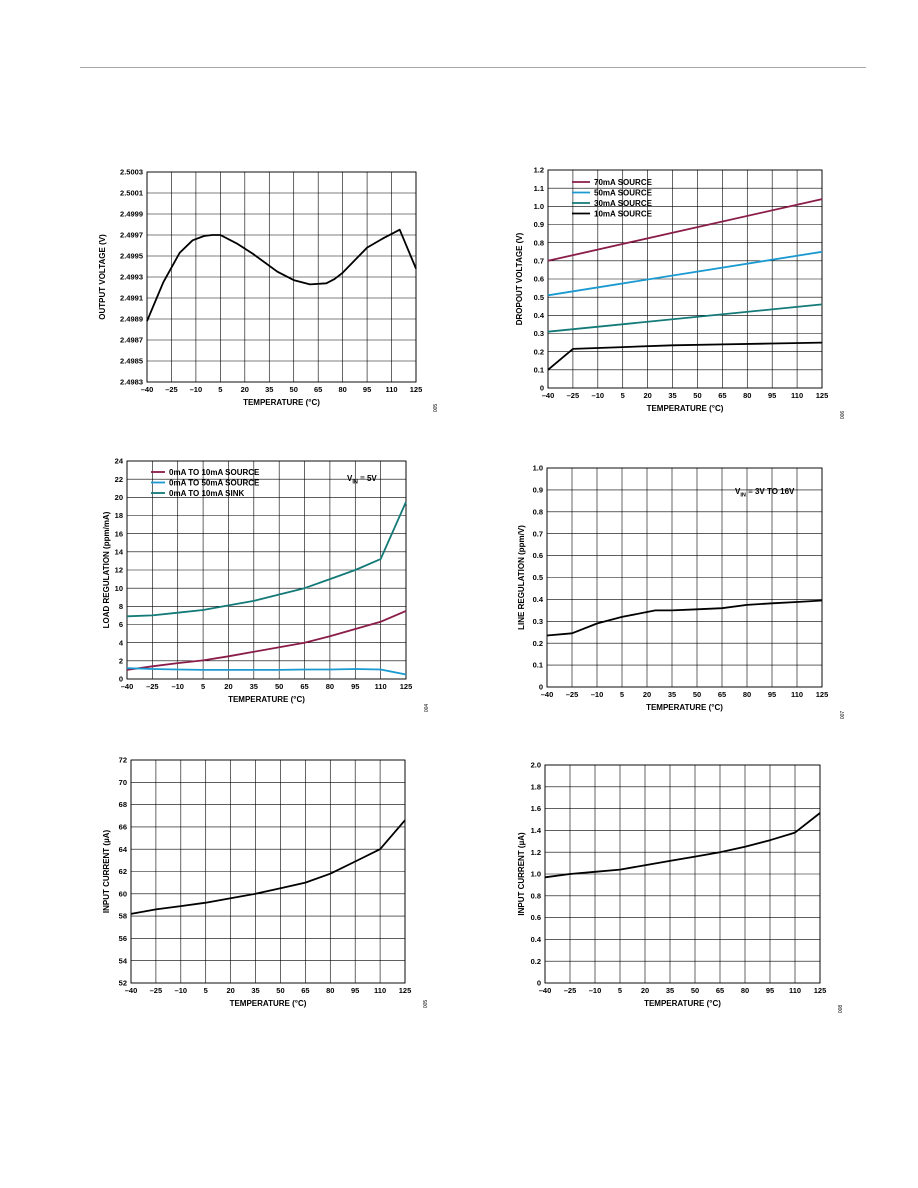  Describe the element at coordinates (131, 235) in the screenshot. I see `chart-0-y-tick-label: 2.4997` at that location.